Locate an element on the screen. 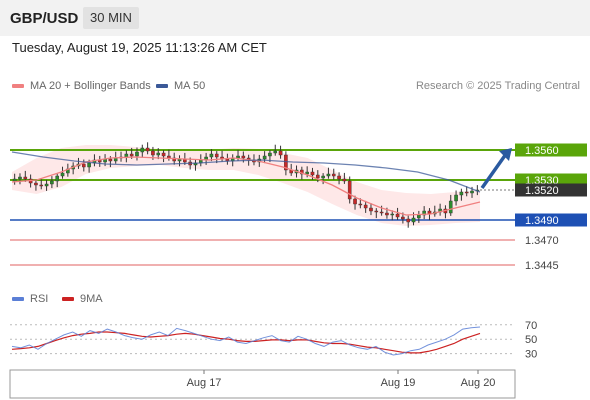 The height and width of the screenshot is (400, 590). legend-ma50-label: MA 50 is located at coordinates (190, 86).